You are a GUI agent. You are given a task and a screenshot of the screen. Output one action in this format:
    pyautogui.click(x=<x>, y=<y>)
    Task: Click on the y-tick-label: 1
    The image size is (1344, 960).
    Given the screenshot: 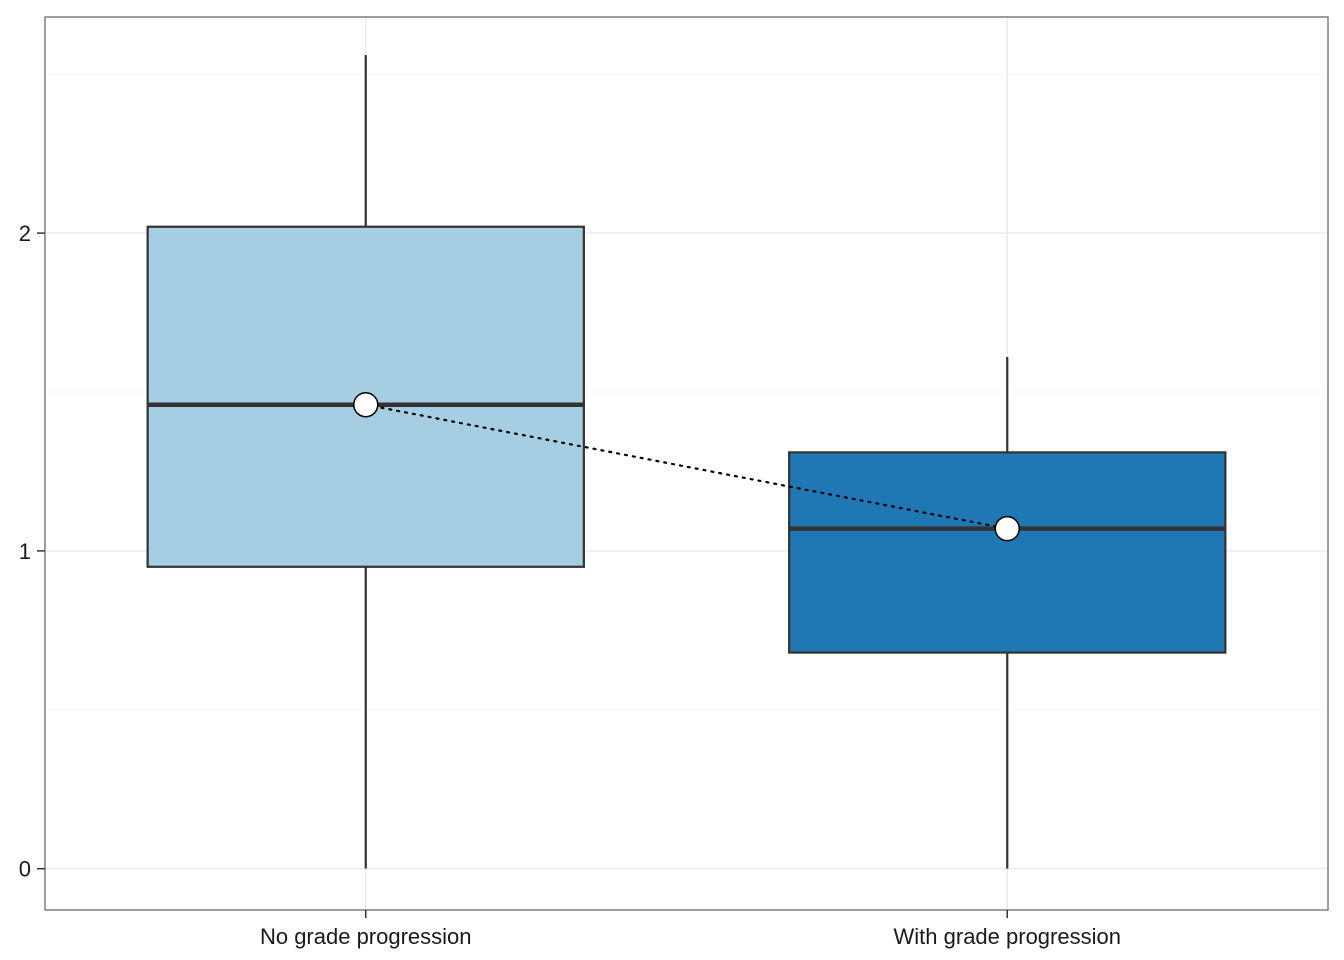 What is the action you would take?
    pyautogui.click(x=25, y=551)
    